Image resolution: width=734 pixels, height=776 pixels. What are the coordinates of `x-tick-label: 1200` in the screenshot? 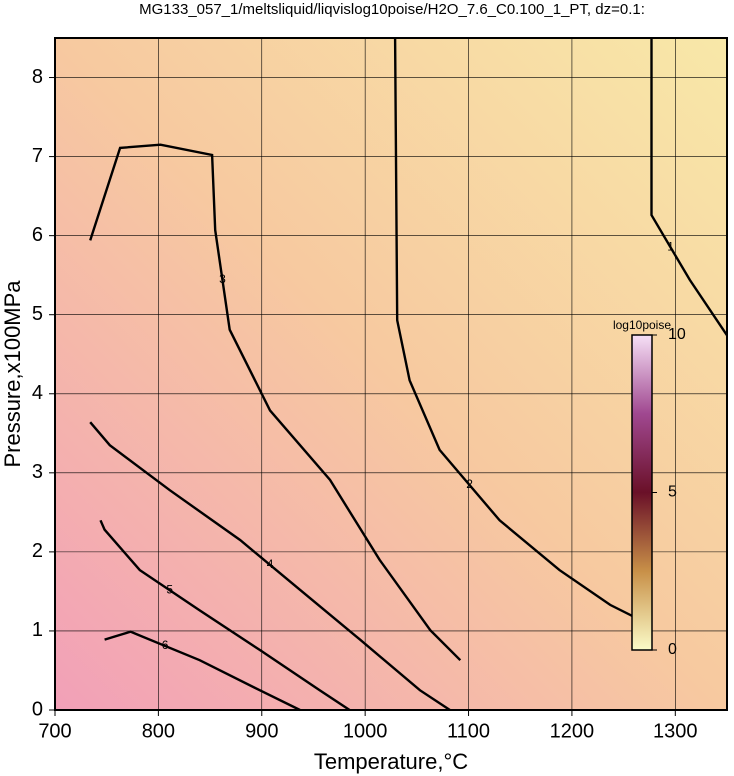 It's located at (572, 731).